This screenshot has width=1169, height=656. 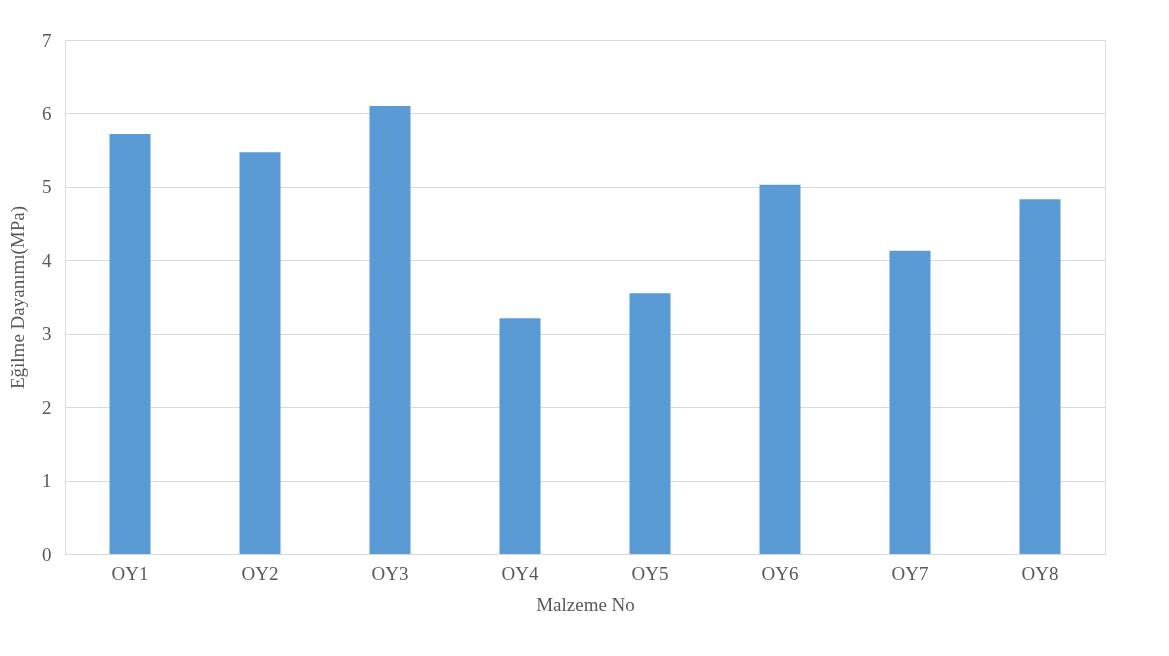 I want to click on y-tick-label: 3, so click(x=47, y=334).